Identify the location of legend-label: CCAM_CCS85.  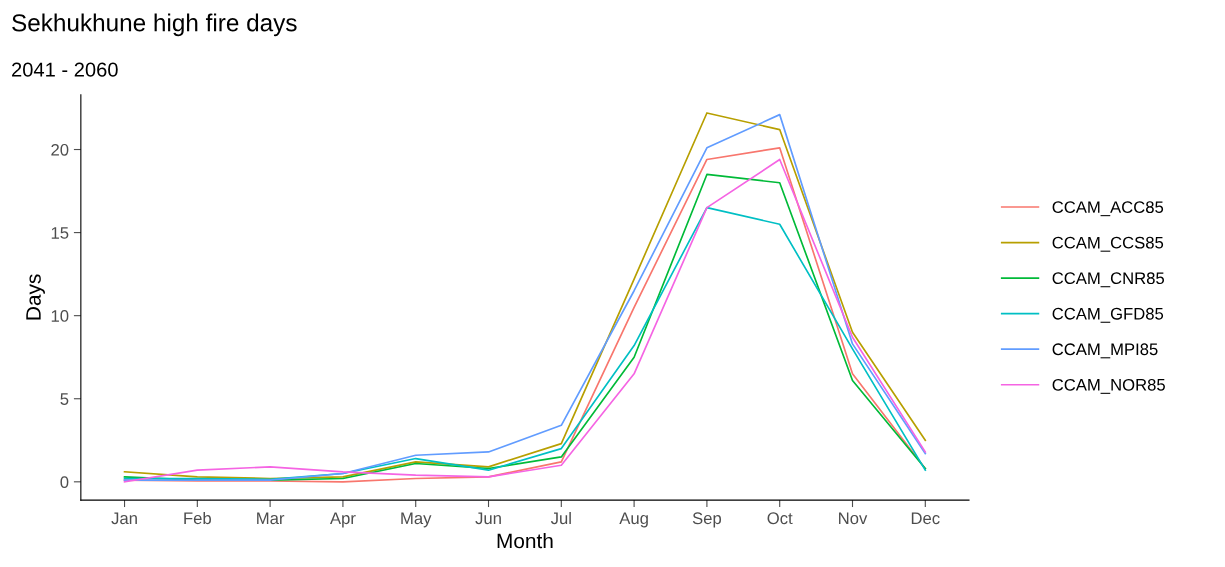
(1108, 244).